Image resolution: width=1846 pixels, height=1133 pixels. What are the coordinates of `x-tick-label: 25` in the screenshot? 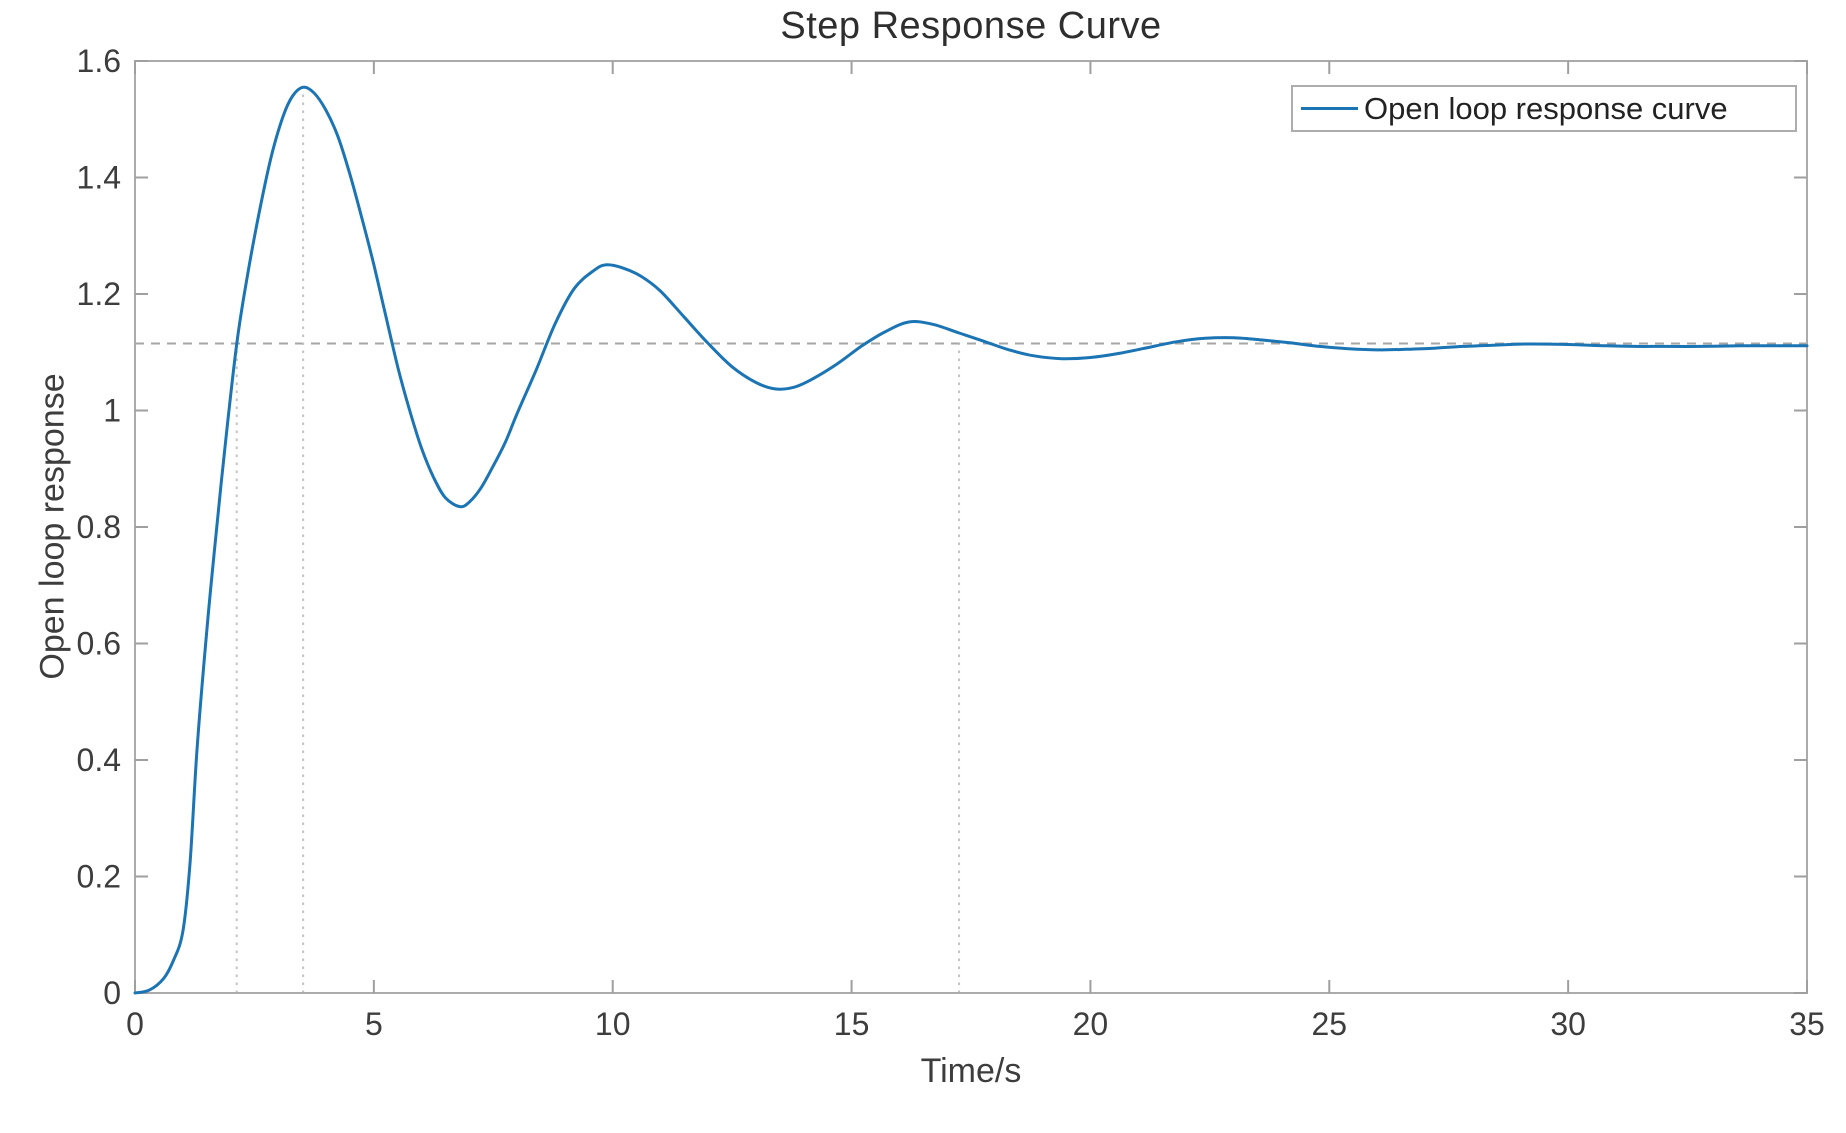 It's located at (1329, 1024).